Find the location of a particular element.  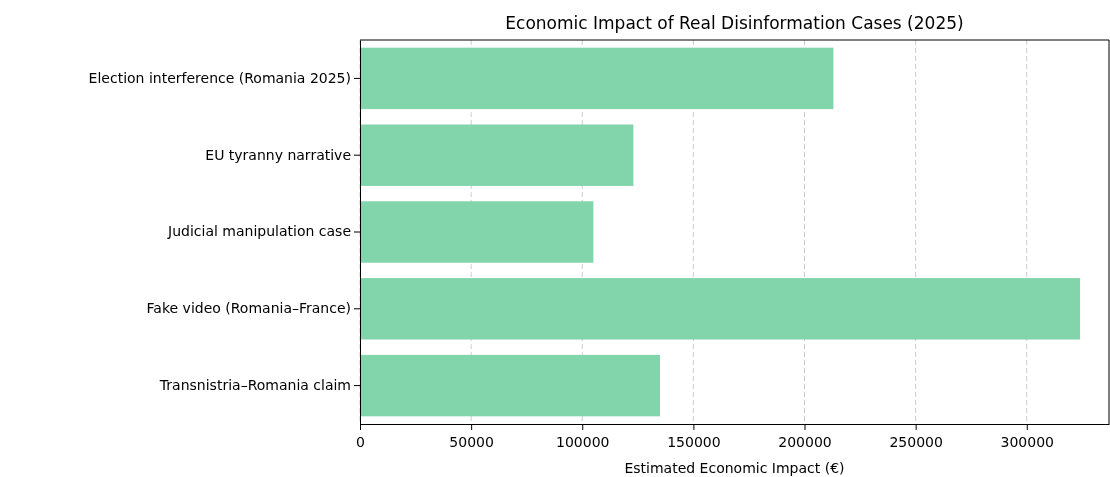

y-tick-label: EU tyranny narrative is located at coordinates (278, 154).